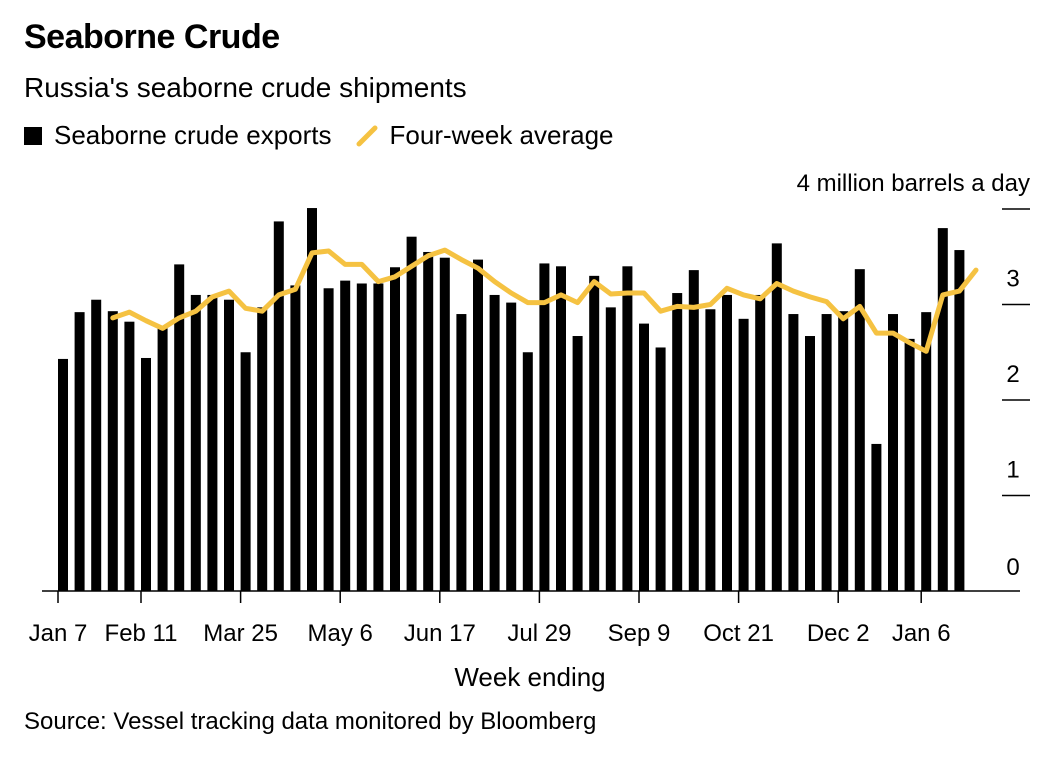 The image size is (1060, 760). Describe the element at coordinates (529, 677) in the screenshot. I see `x-axis-label: Week ending` at that location.